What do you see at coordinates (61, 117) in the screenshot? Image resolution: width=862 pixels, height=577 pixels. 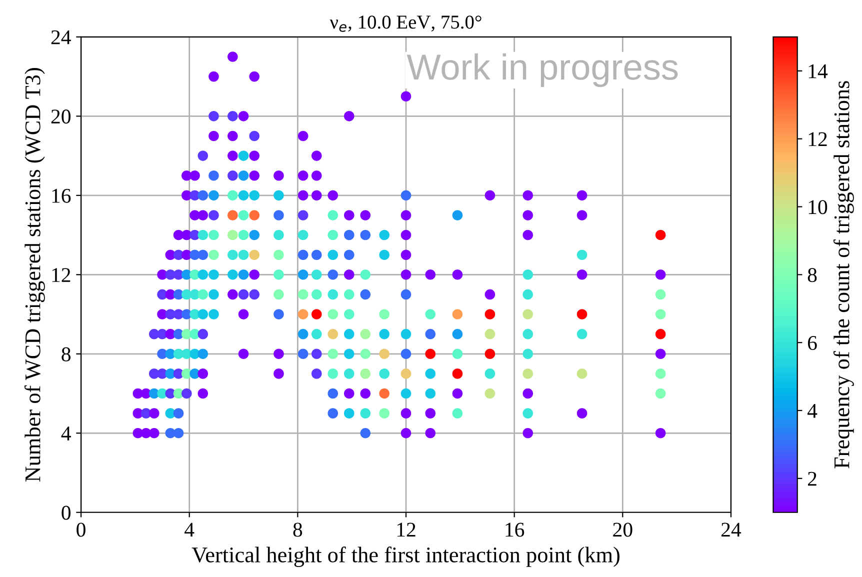 I see `y-tick-label: 20` at bounding box center [61, 117].